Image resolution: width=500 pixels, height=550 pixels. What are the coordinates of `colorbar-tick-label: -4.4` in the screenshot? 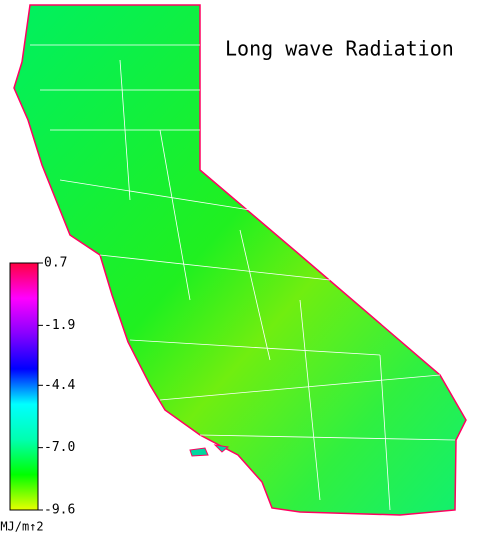 It's located at (59, 385).